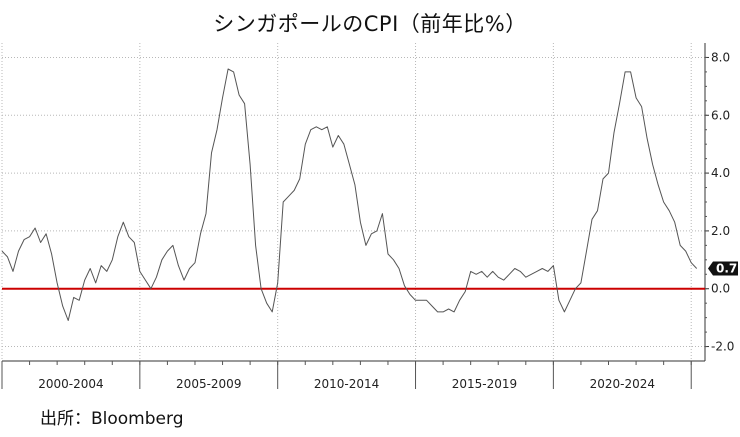 This screenshot has height=437, width=740. I want to click on y-tick-label: 4.0, so click(720, 173).